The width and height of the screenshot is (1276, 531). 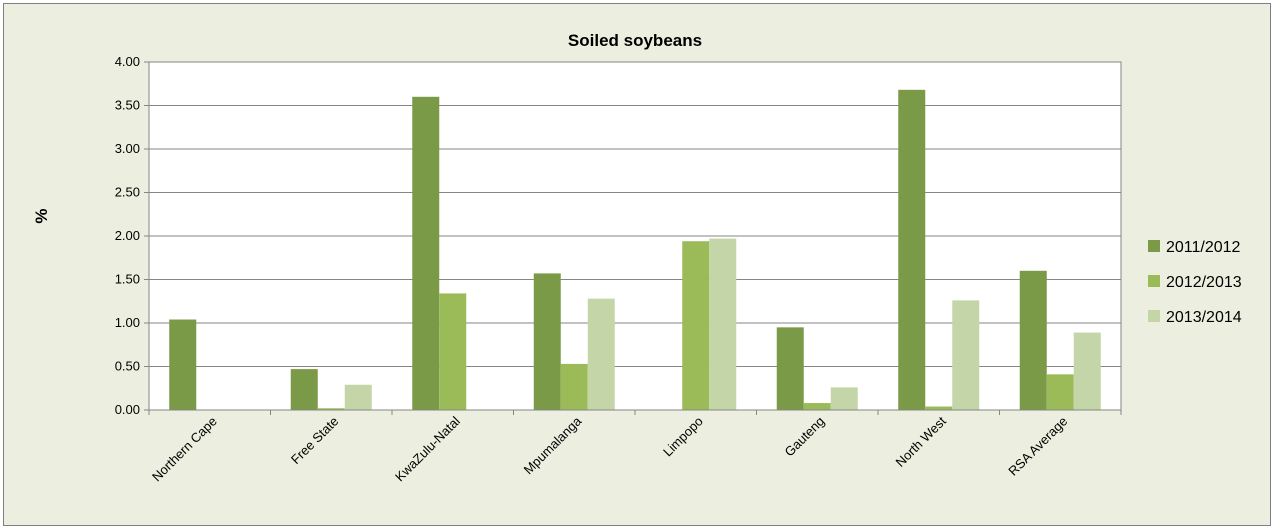 I want to click on x-tick-label: KwaZulu-Natal, so click(x=427, y=448).